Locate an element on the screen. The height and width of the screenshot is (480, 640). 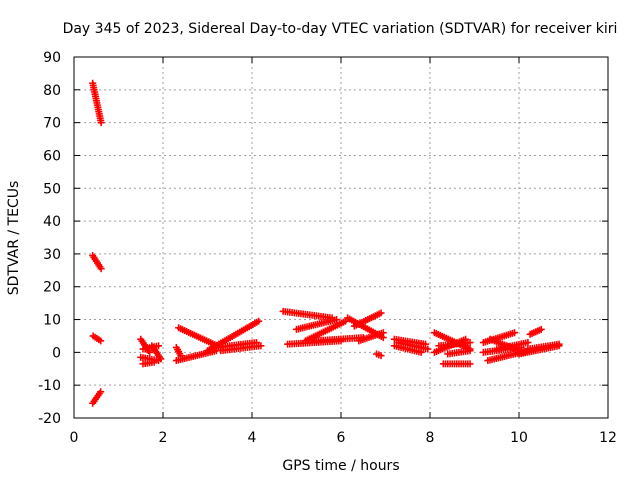
y-axis-label: SDTVAR / TECUs is located at coordinates (14, 238).